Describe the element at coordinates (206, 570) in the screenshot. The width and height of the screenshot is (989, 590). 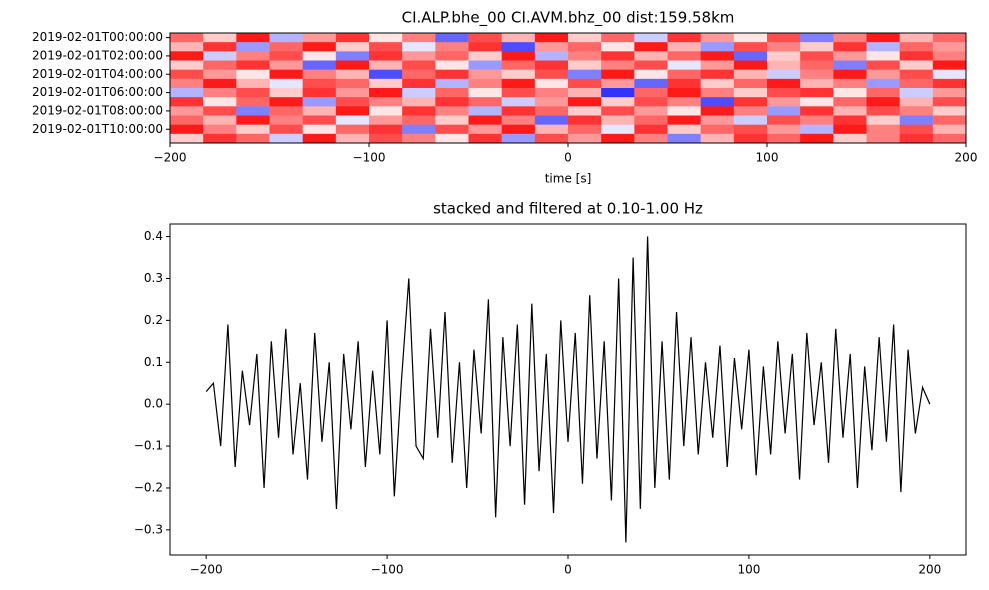
I see `x-tick-label: −200` at that location.